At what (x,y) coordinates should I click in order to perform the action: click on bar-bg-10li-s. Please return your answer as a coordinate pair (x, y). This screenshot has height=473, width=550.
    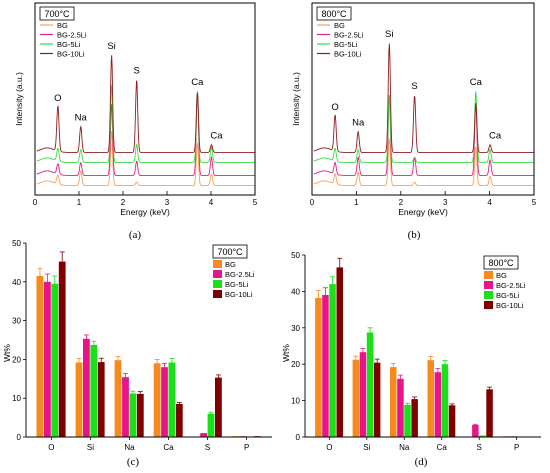
    Looking at the image, I should click on (489, 413).